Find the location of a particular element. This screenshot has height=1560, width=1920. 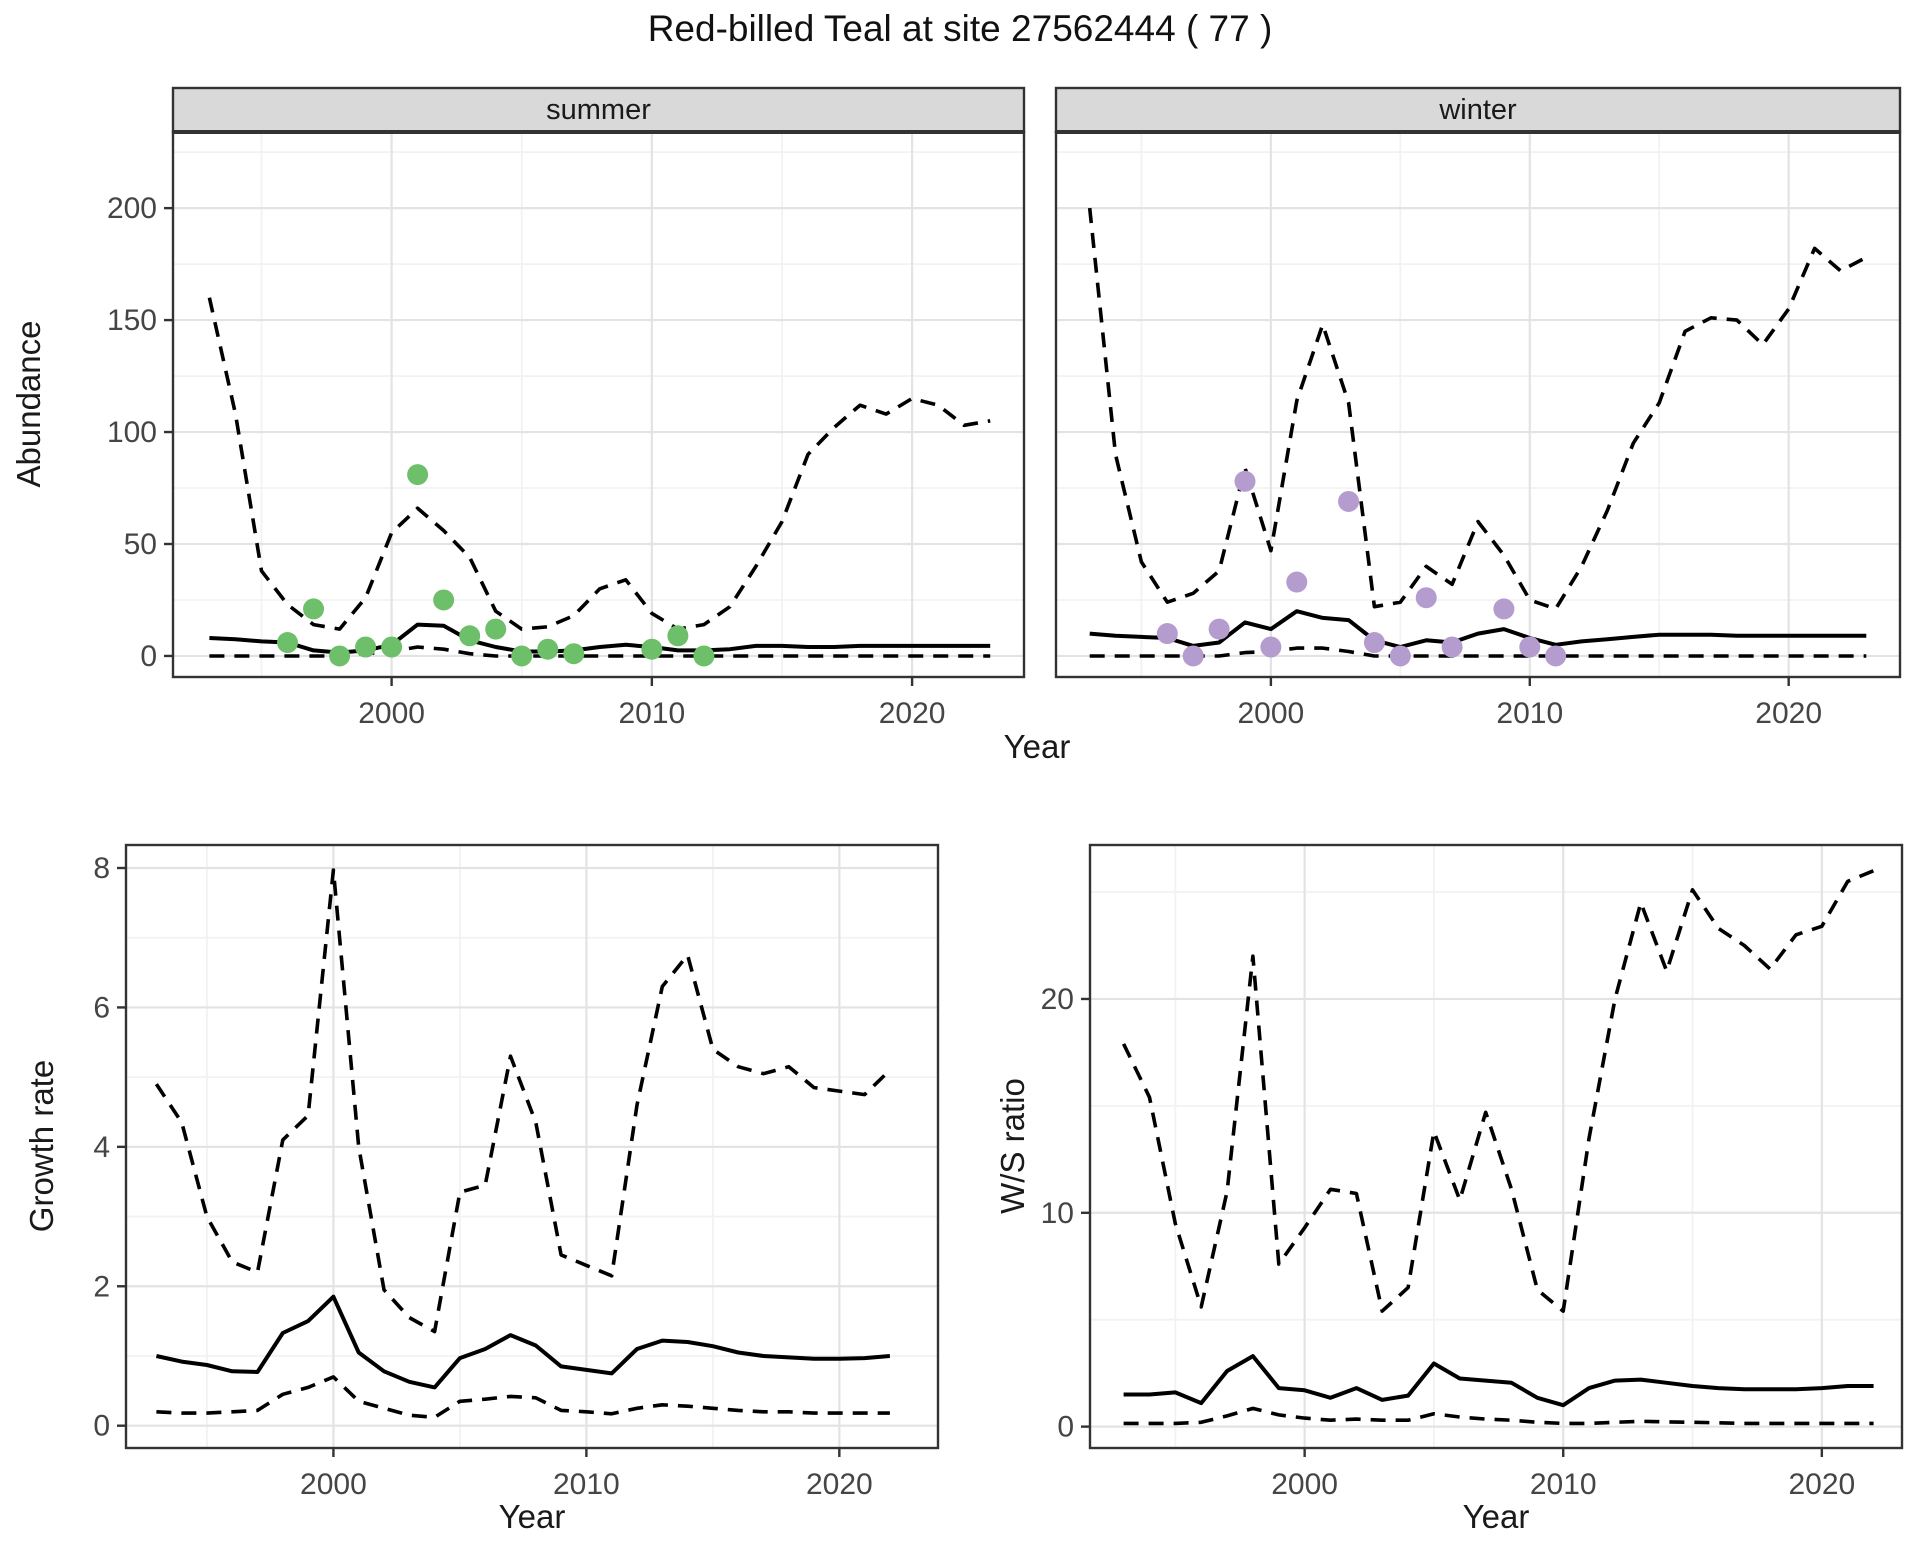

top-x-axis-title: Year is located at coordinates (1037, 746).